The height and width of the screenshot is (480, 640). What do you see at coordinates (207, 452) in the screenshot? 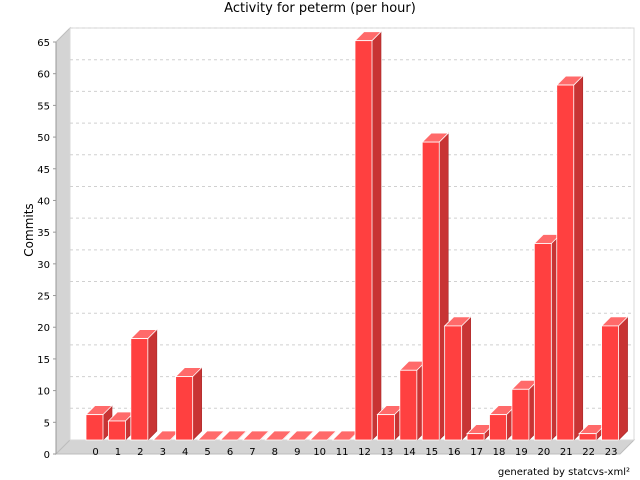
I see `x-tick-label: 5` at bounding box center [207, 452].